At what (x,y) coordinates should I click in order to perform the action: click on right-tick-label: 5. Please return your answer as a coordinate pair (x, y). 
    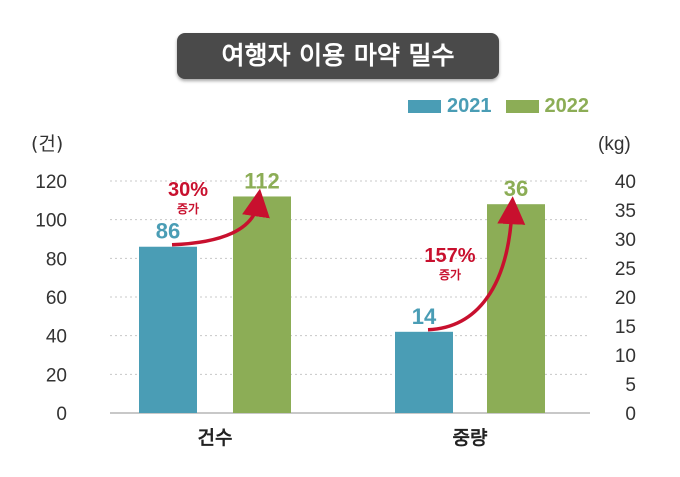
    Looking at the image, I should click on (630, 385).